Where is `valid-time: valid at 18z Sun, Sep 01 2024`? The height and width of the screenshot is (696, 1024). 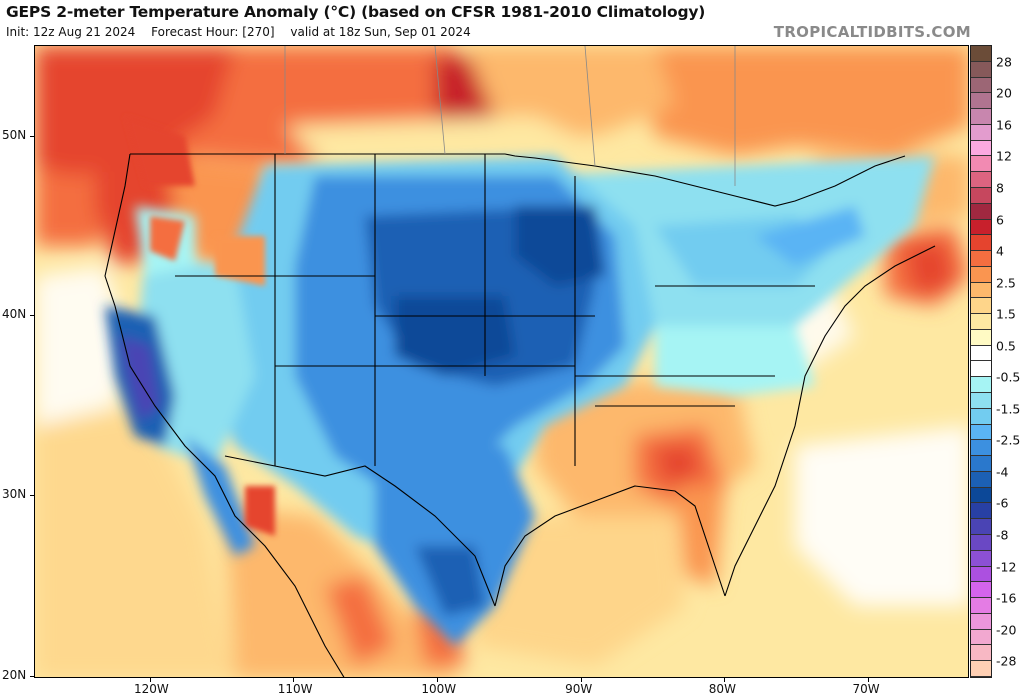 valid-time: valid at 18z Sun, Sep 01 2024 is located at coordinates (380, 32).